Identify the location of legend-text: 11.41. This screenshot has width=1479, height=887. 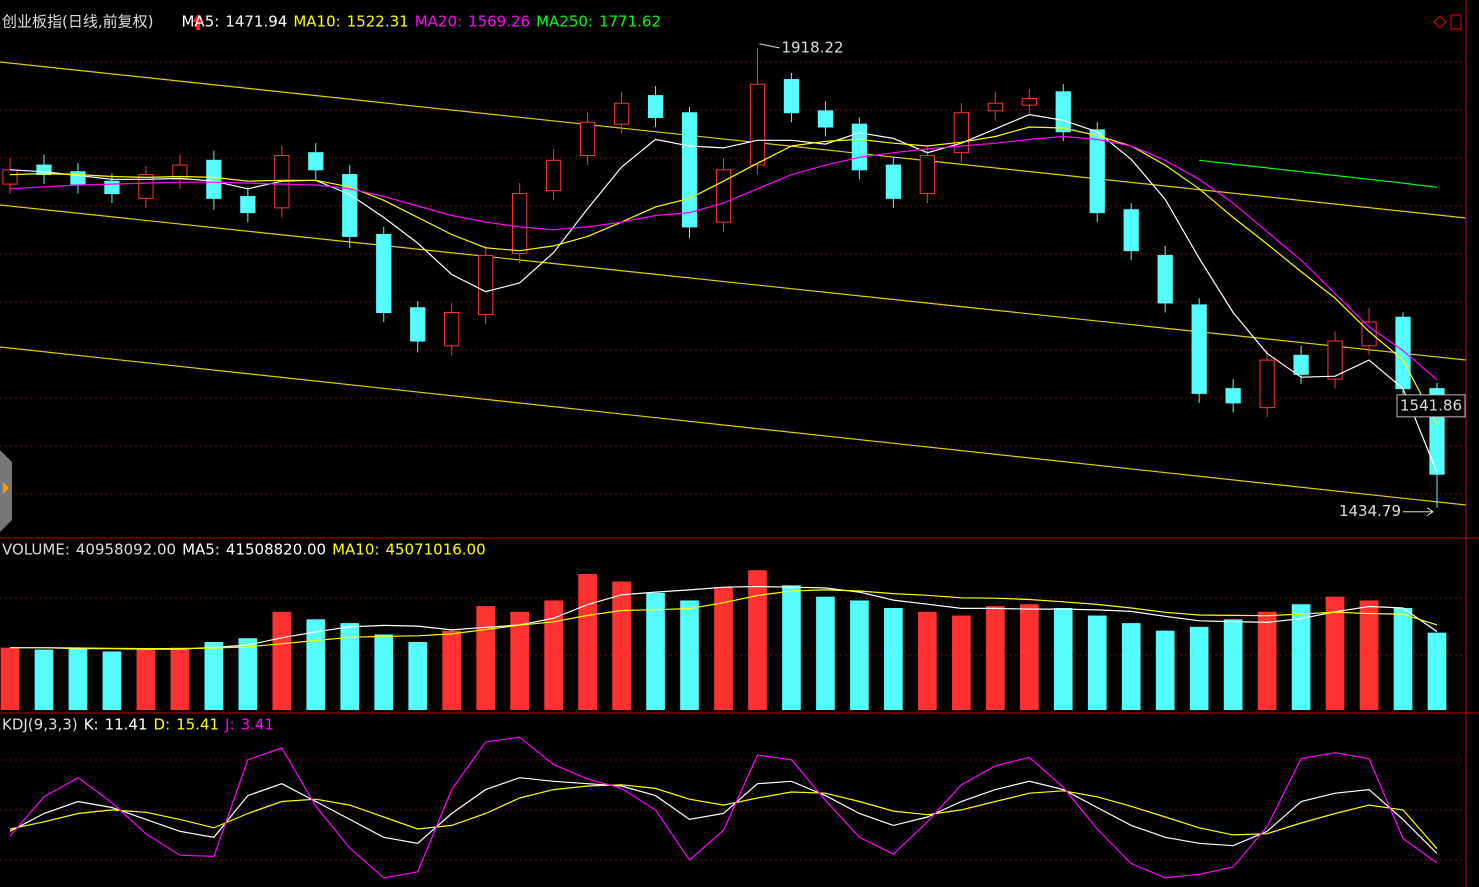
(126, 725).